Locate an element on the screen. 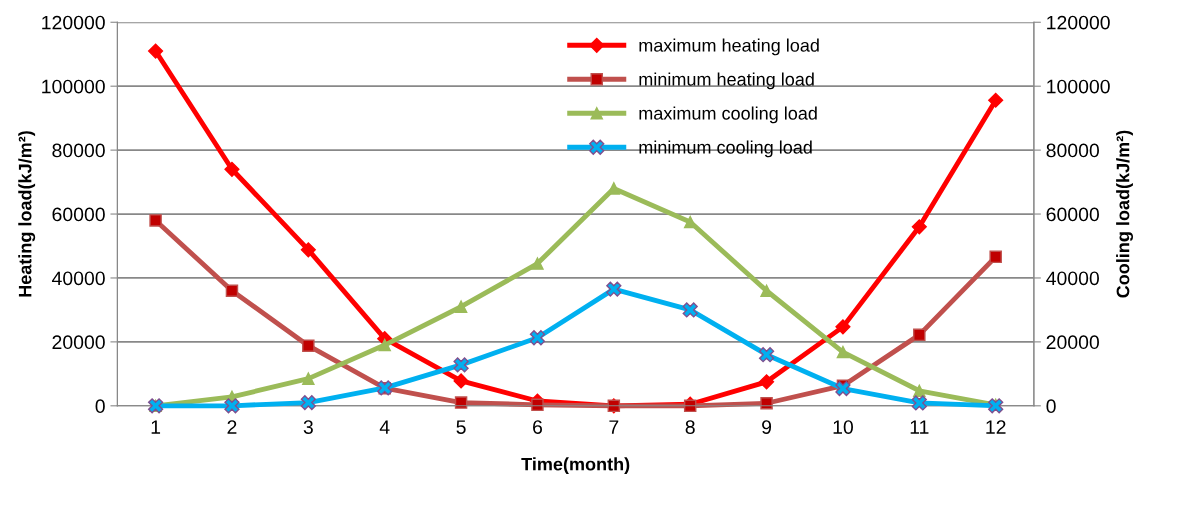 The image size is (1198, 506). x-tick-label: 1 is located at coordinates (156, 427).